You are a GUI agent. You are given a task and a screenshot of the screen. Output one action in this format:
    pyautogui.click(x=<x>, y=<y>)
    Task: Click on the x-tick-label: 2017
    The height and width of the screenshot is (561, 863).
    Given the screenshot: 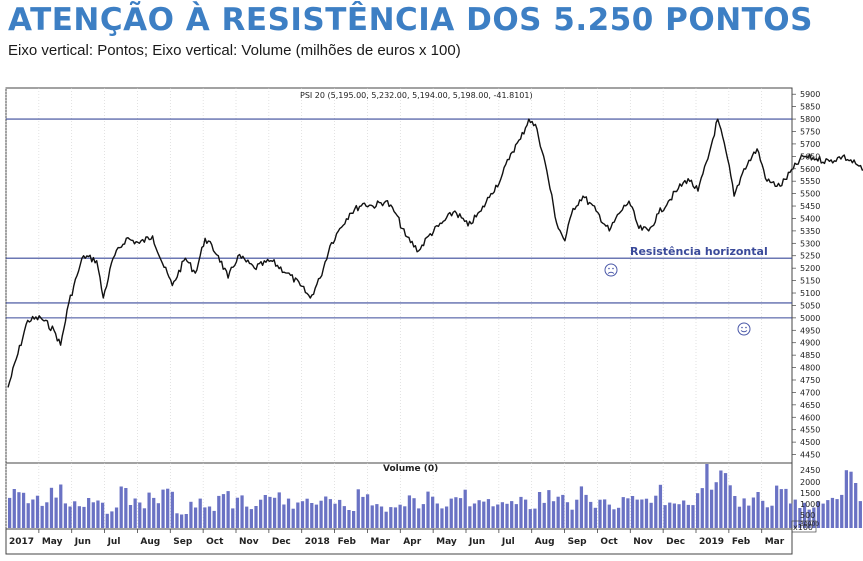 What is the action you would take?
    pyautogui.click(x=21, y=542)
    